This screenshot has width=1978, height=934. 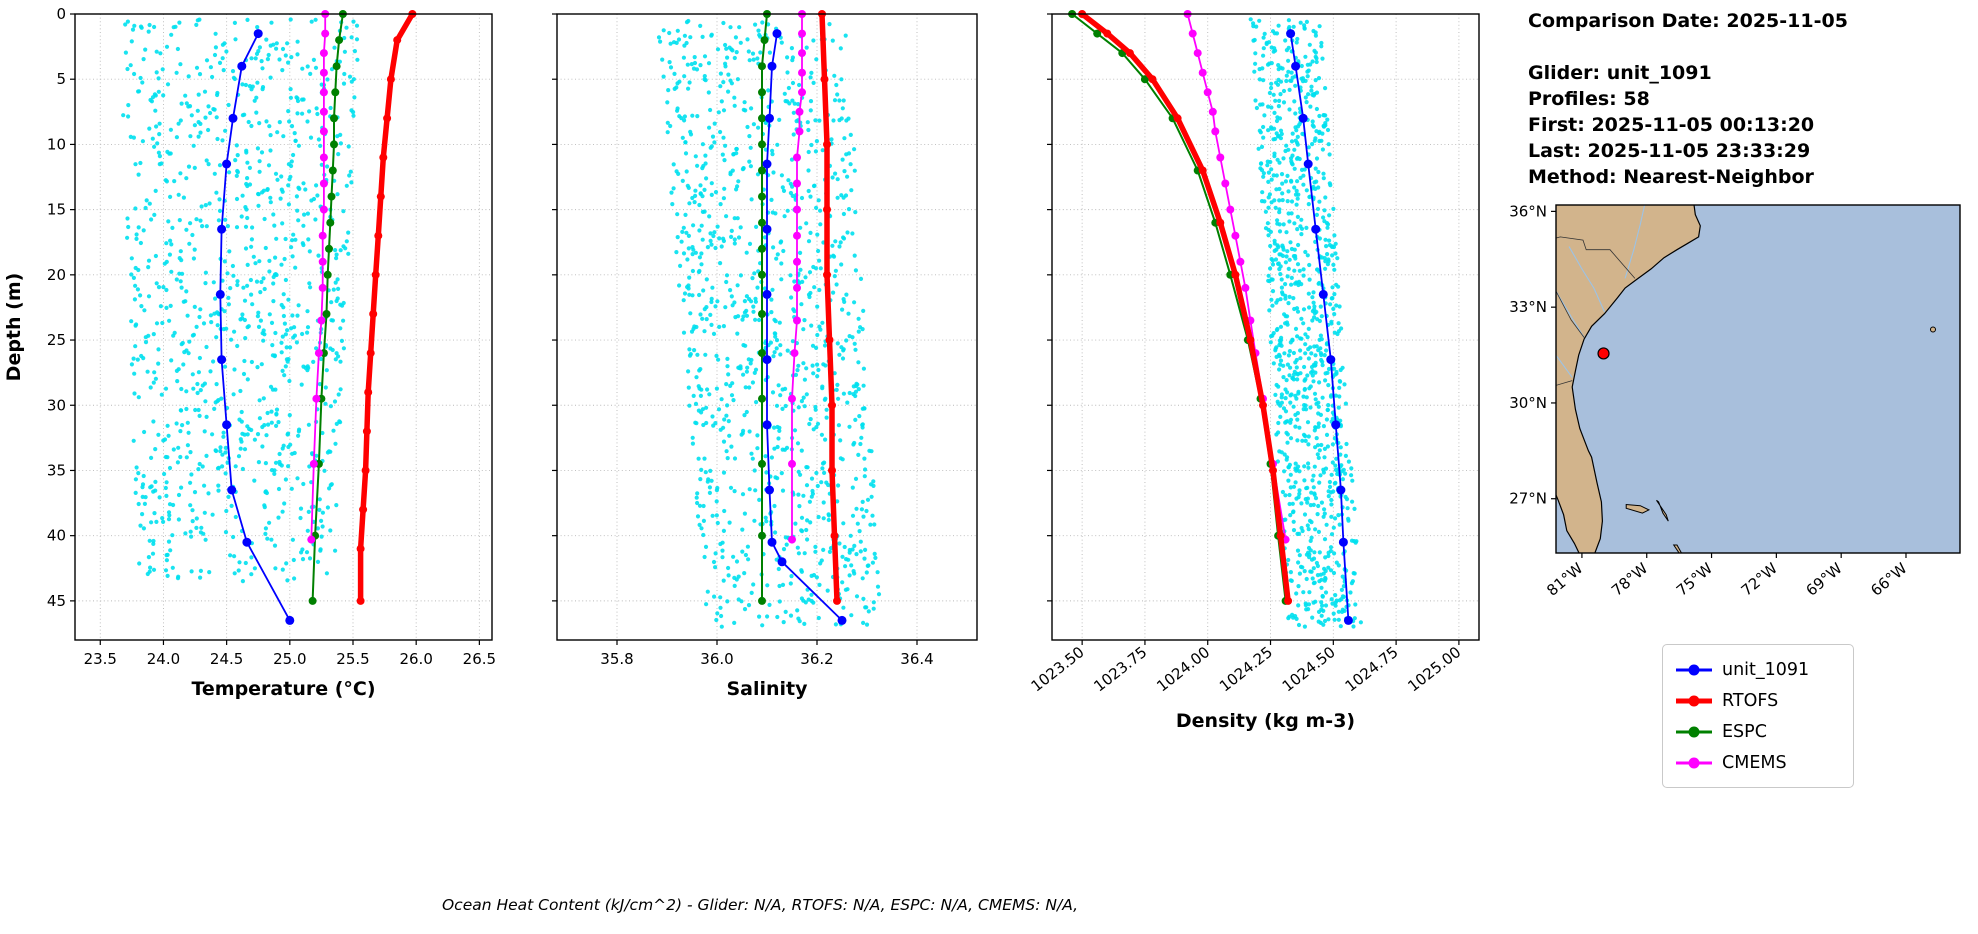 I want to click on temperature-cmems-series, so click(x=318, y=277).